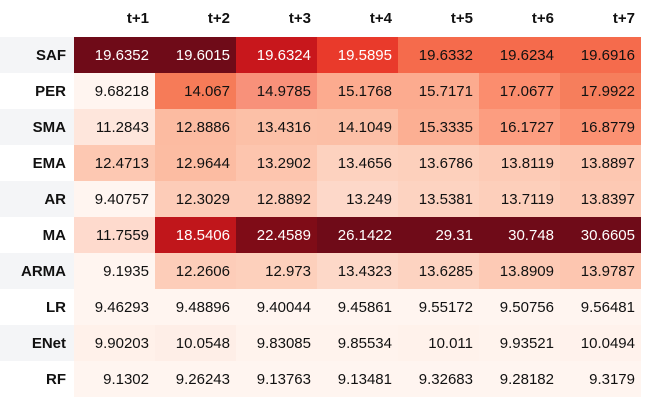  I want to click on heatmap-cell: 13.8909, so click(519, 271).